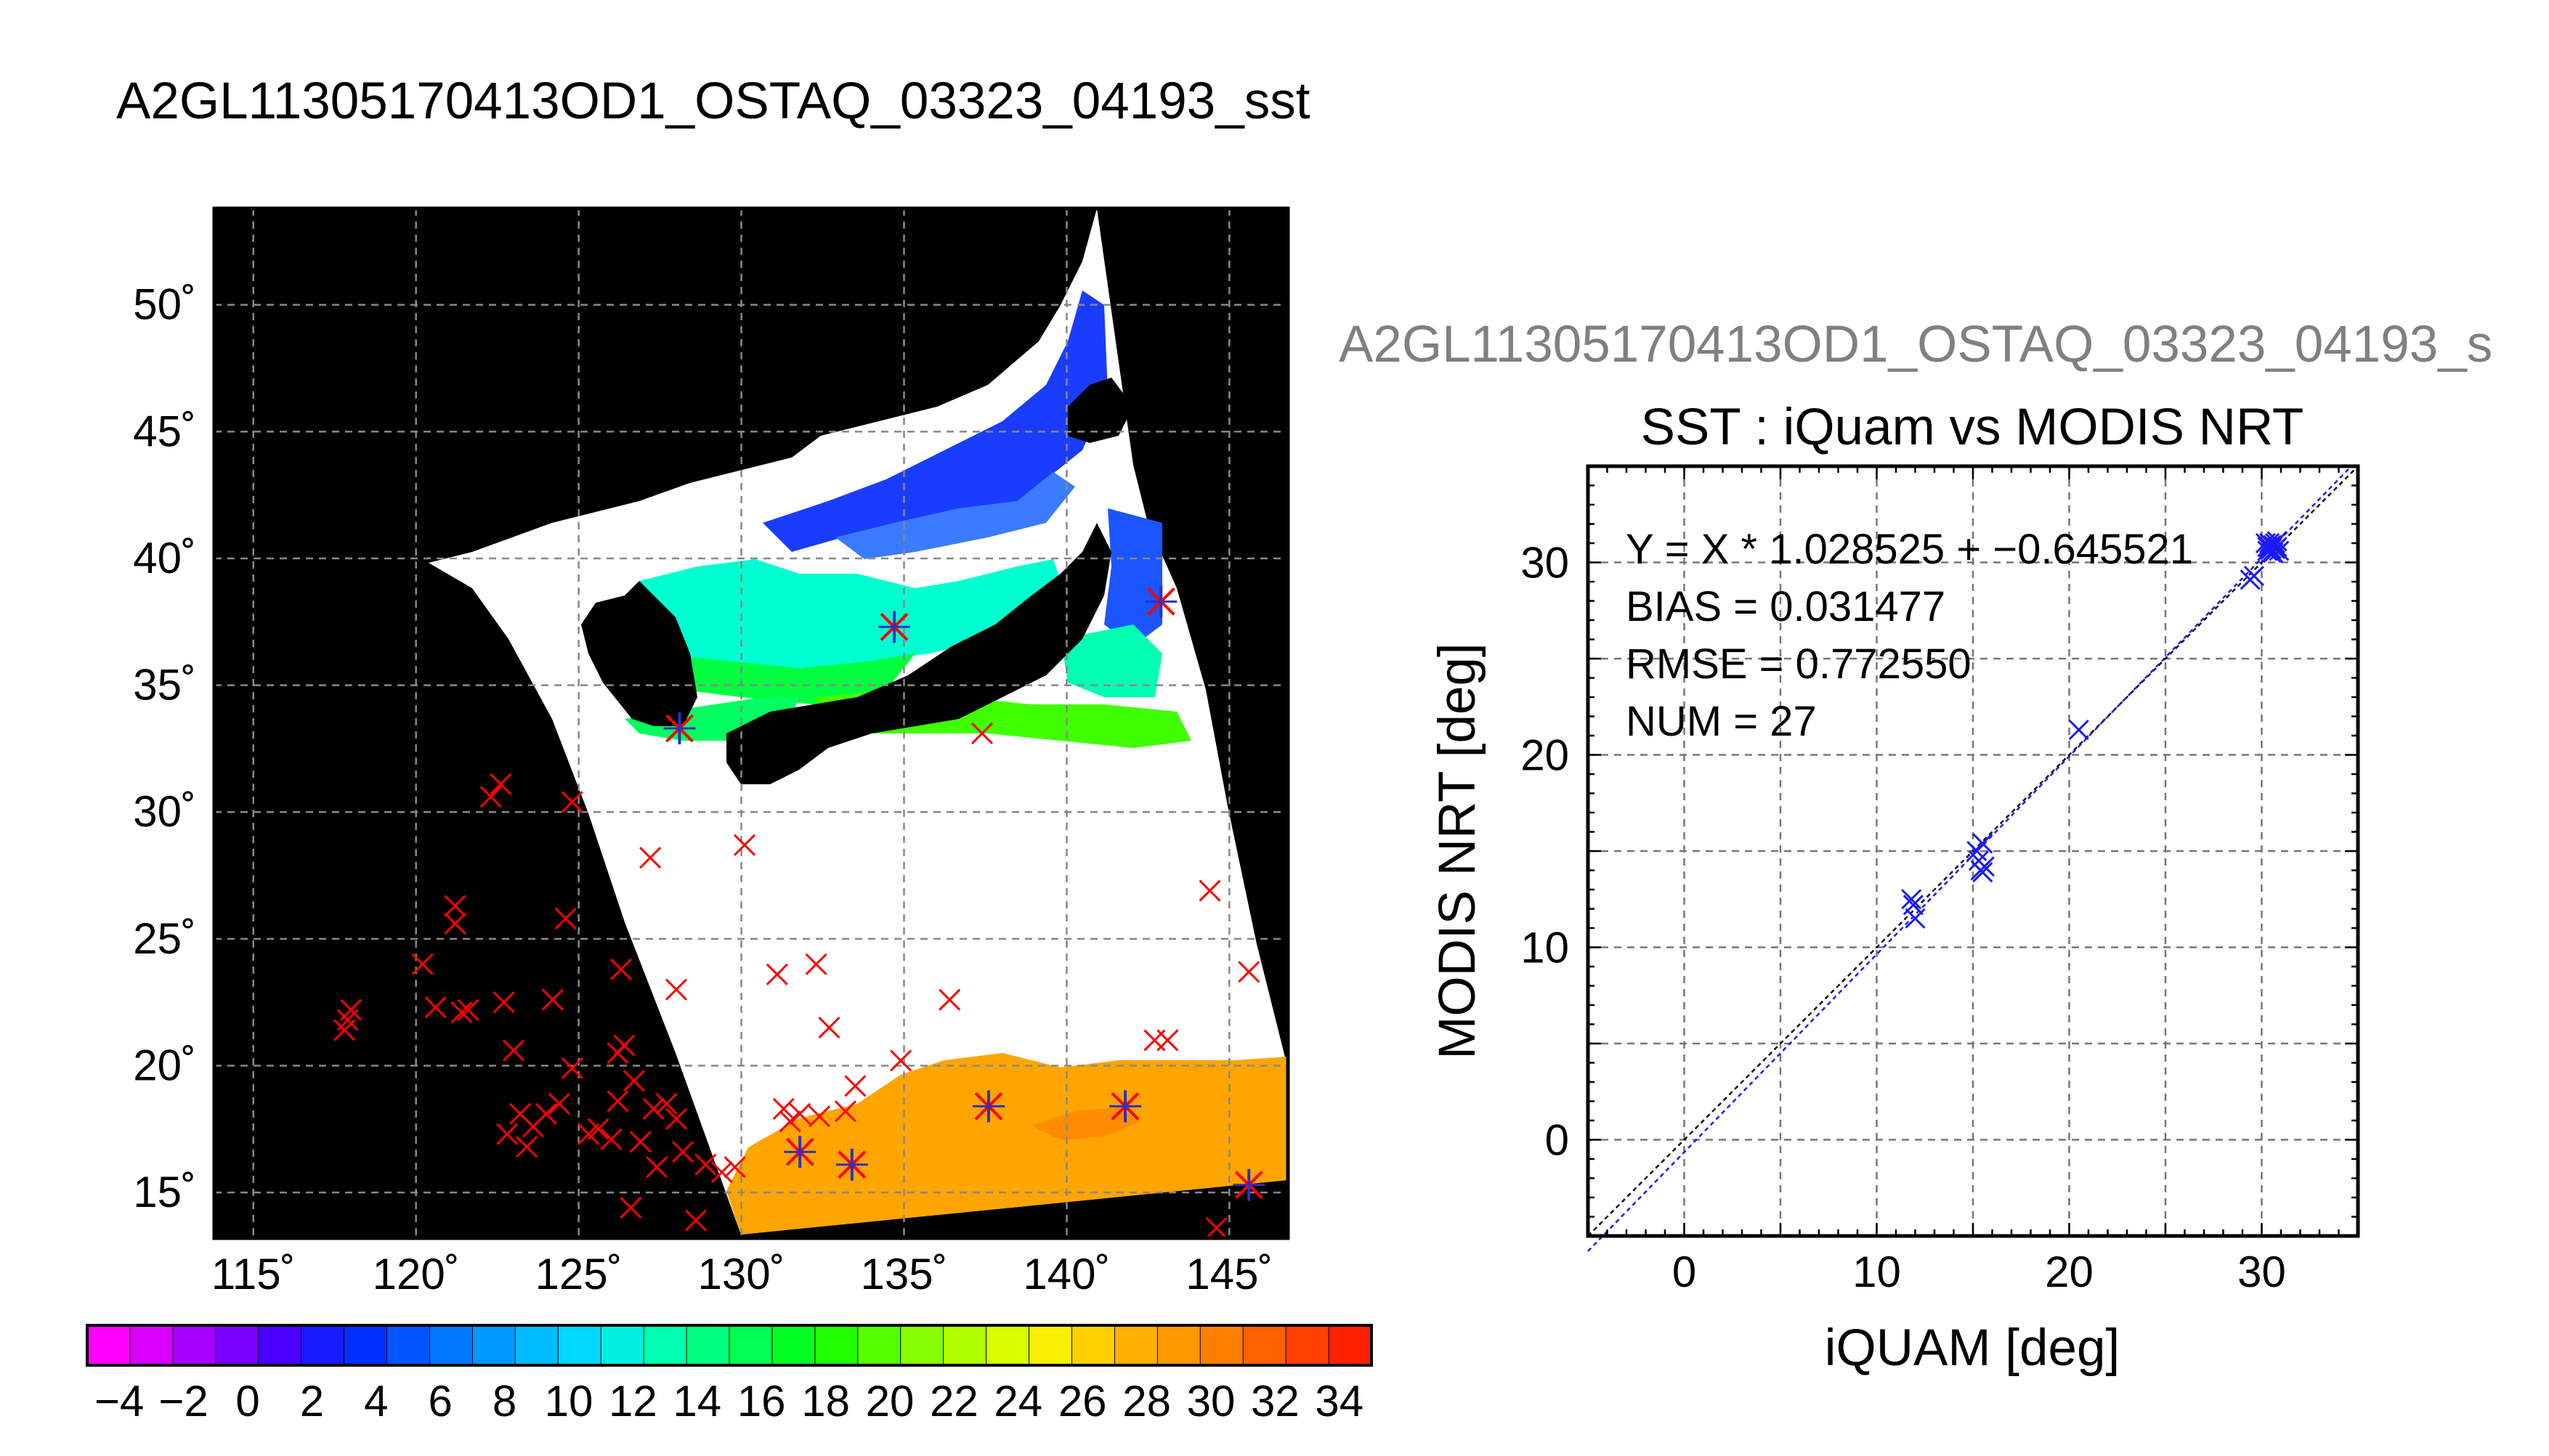 This screenshot has width=2549, height=1456. Describe the element at coordinates (1007, 1144) in the screenshot. I see `sst-patch-tropics` at that location.